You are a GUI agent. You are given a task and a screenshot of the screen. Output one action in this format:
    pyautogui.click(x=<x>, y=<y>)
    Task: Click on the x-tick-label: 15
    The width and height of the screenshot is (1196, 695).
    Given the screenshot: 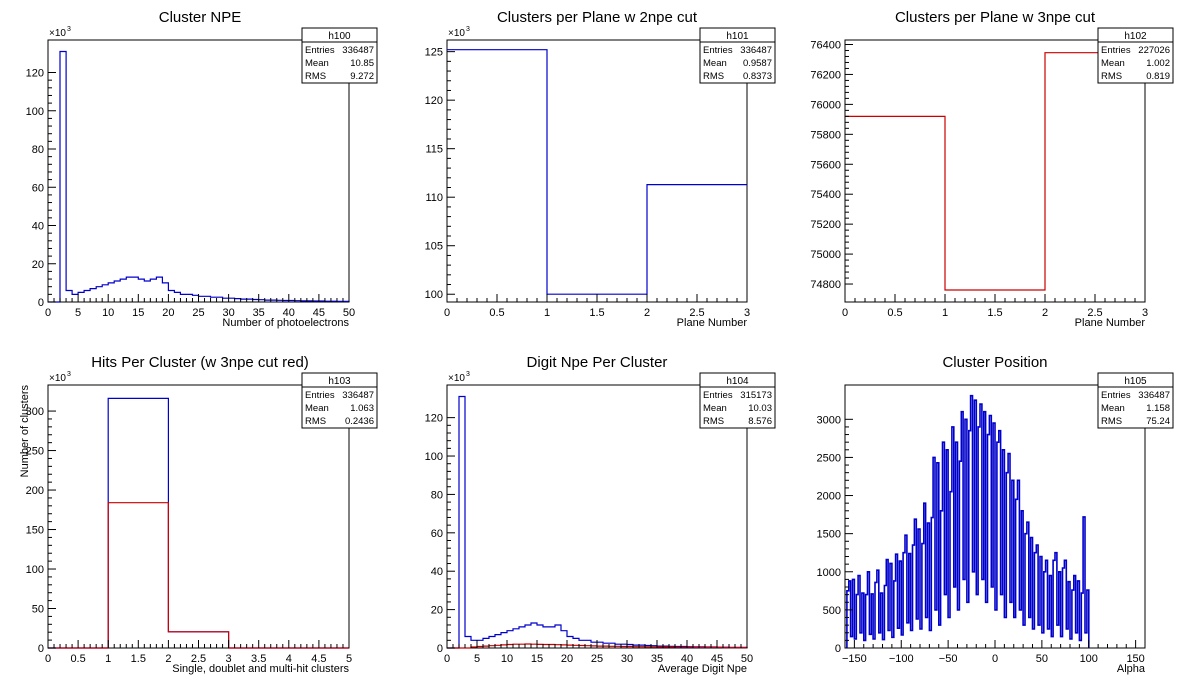 What is the action you would take?
    pyautogui.click(x=537, y=659)
    